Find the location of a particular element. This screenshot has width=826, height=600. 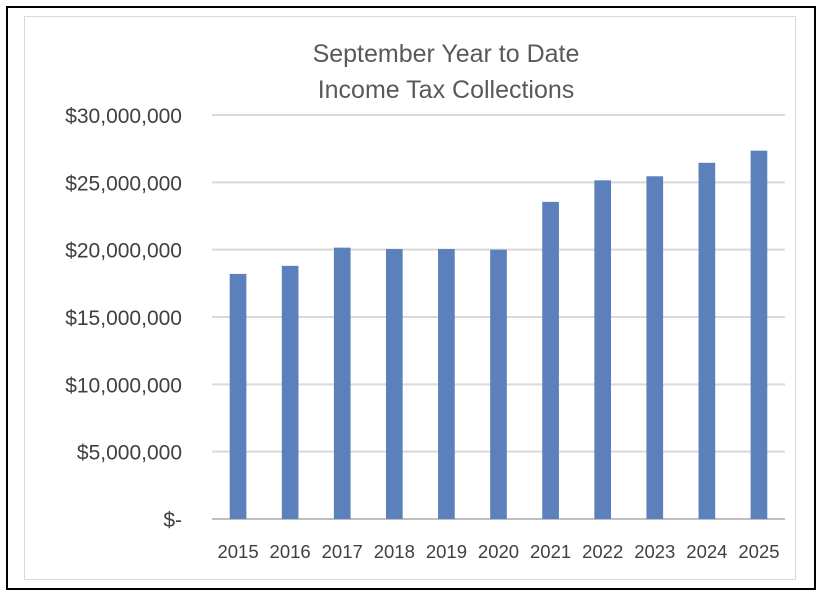

y-tick-label: $10,000,000 is located at coordinates (123, 385).